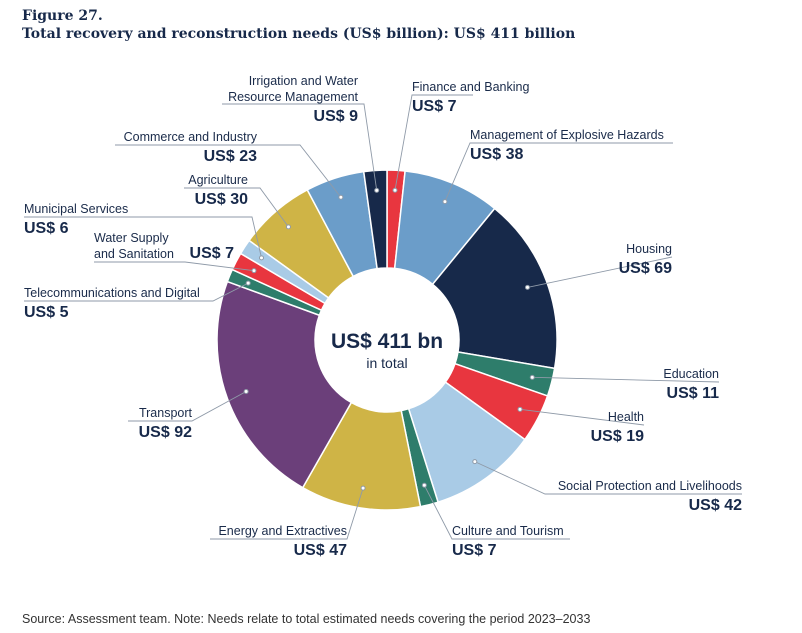  Describe the element at coordinates (76, 209) in the screenshot. I see `category-label: Municipal Services` at that location.